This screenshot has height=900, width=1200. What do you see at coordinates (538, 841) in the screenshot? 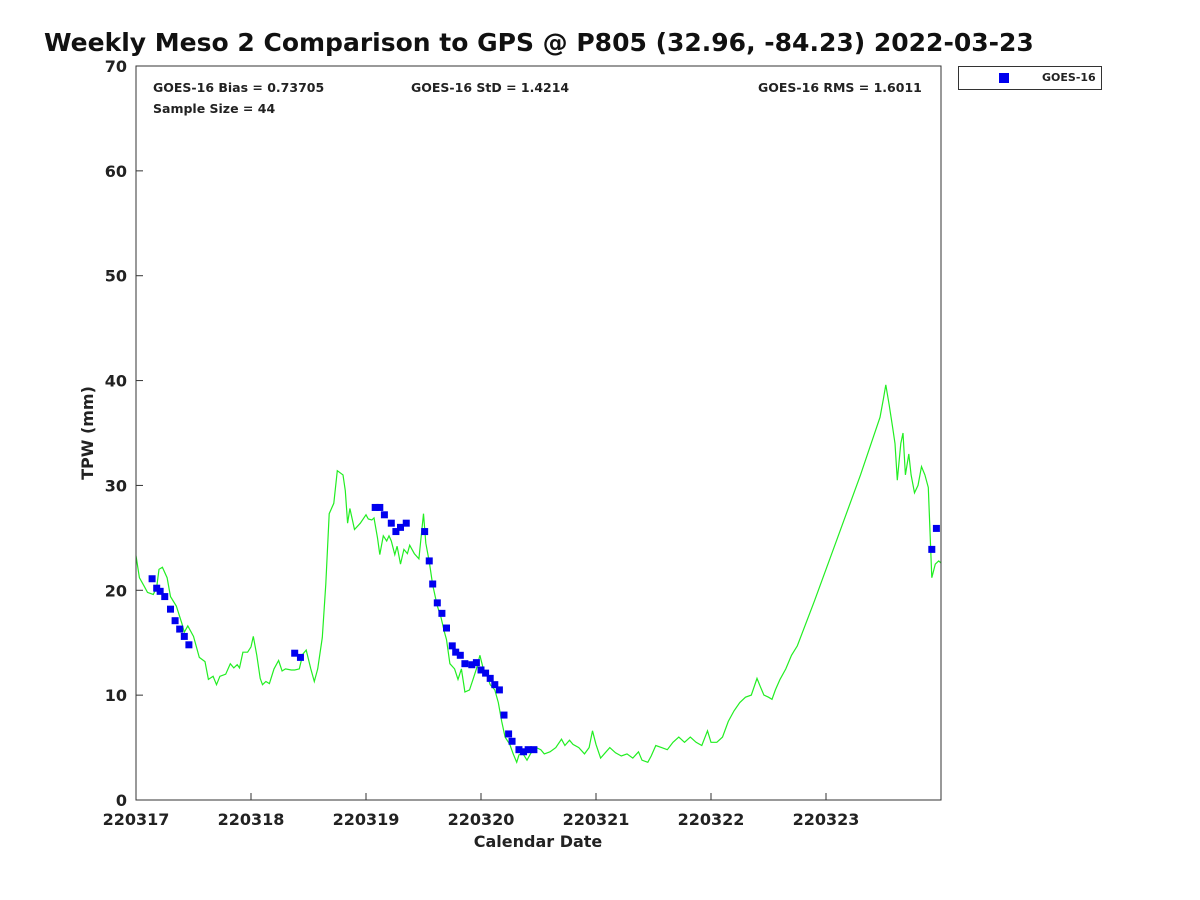
I see `x-axis-label: Calendar Date` at bounding box center [538, 841].